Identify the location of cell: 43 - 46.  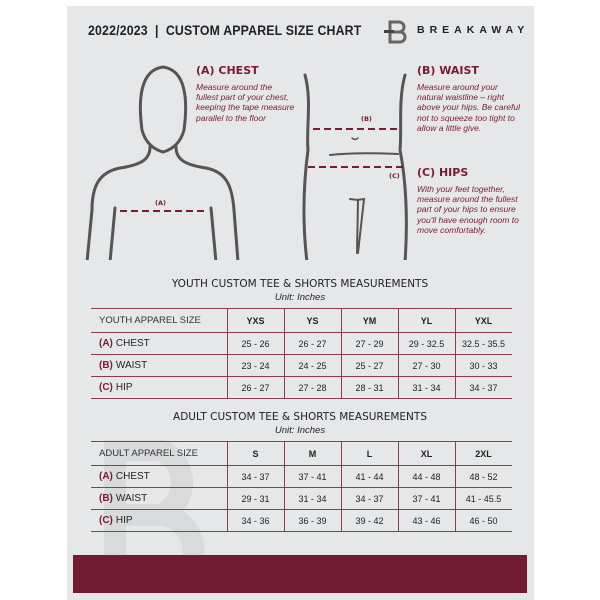
(426, 520).